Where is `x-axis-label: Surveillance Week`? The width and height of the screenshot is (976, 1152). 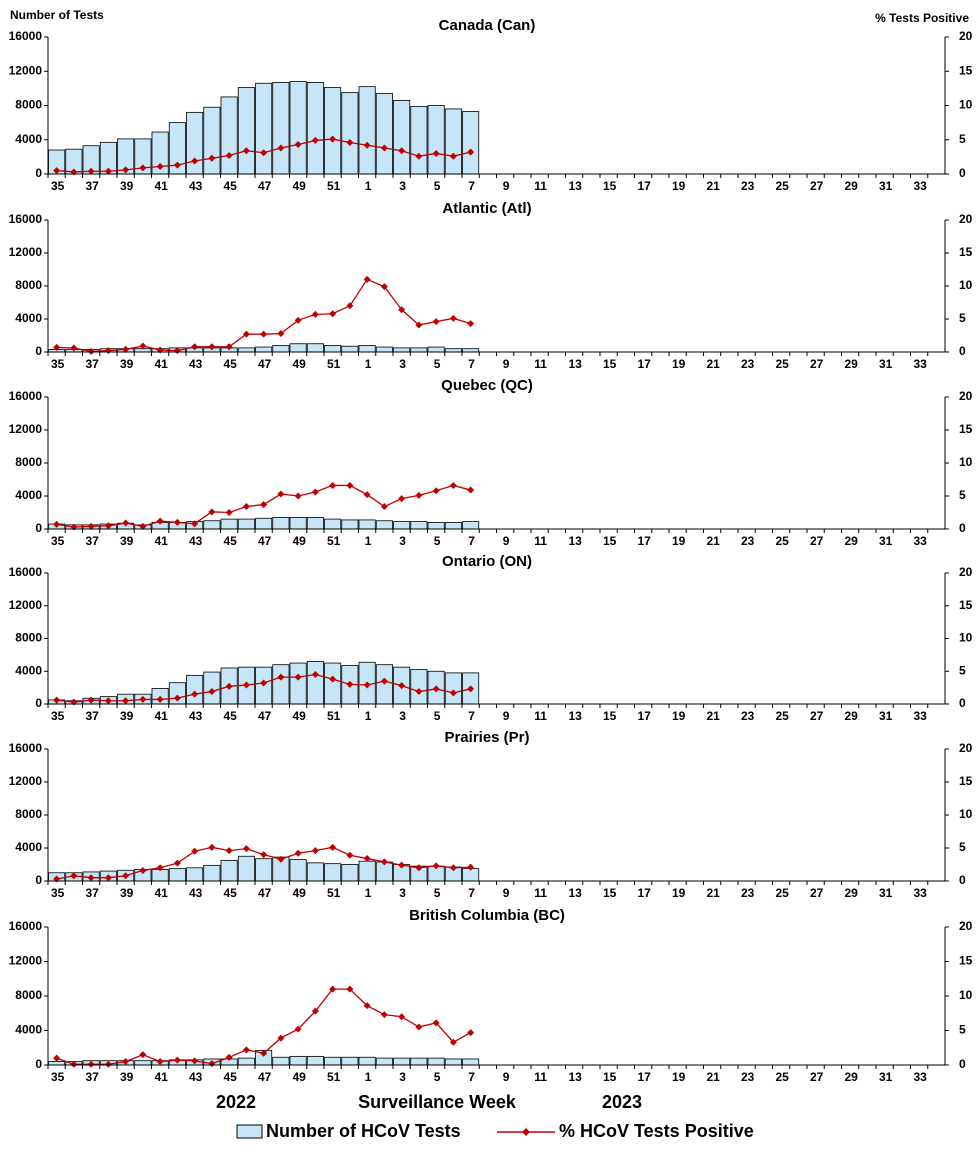 x-axis-label: Surveillance Week is located at coordinates (437, 1102).